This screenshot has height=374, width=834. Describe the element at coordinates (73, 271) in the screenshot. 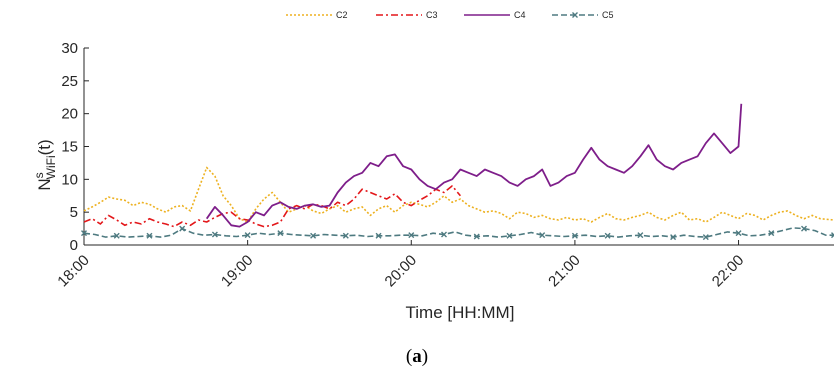

I see `x-tick-label: 18:00` at that location.